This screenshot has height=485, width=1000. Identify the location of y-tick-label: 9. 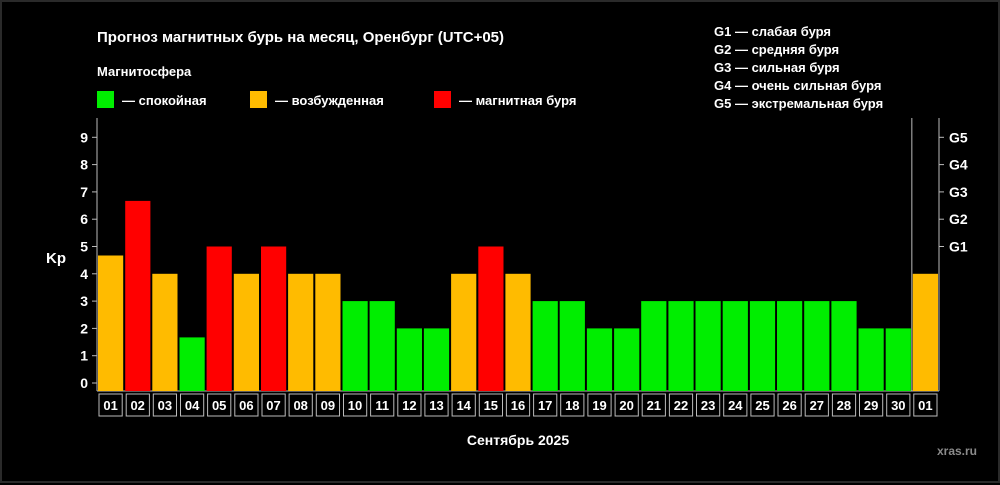
(84, 137).